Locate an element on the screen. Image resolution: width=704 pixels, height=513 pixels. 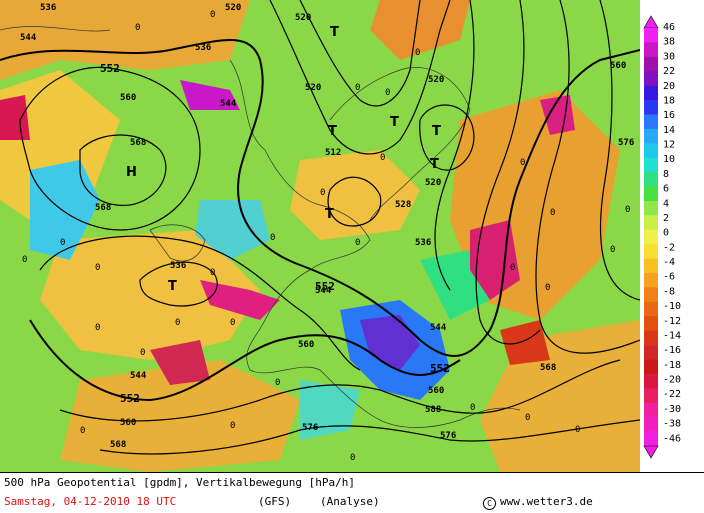
scale-label: 30 is located at coordinates (669, 56).